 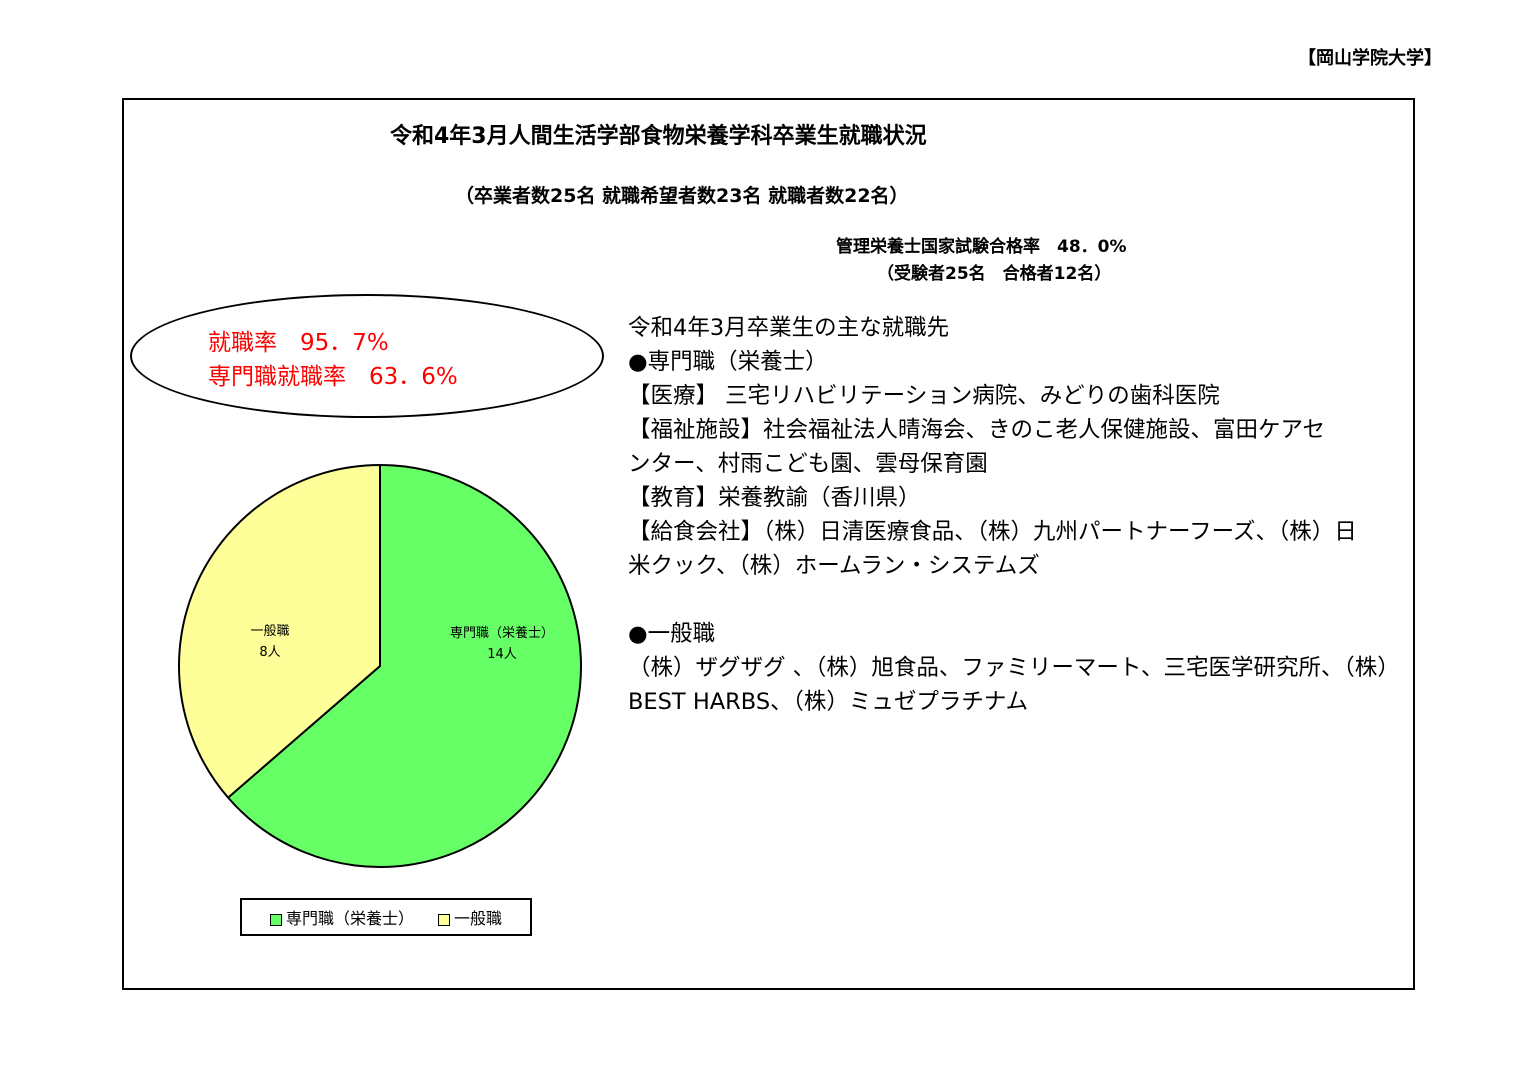 What do you see at coordinates (789, 328) in the screenshot?
I see `list-line: 令和4年3月卒業生の主な就職先` at bounding box center [789, 328].